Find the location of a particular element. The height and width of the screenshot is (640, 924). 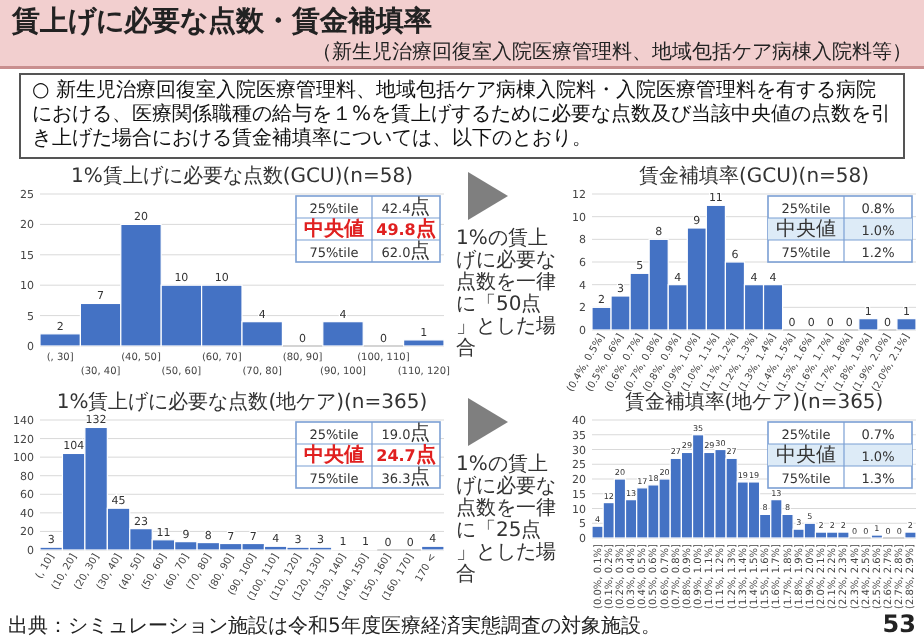

text: （新生児治療回復室入院医療管理料、地域包括ケア病棟入院料等） is located at coordinates (612, 52).